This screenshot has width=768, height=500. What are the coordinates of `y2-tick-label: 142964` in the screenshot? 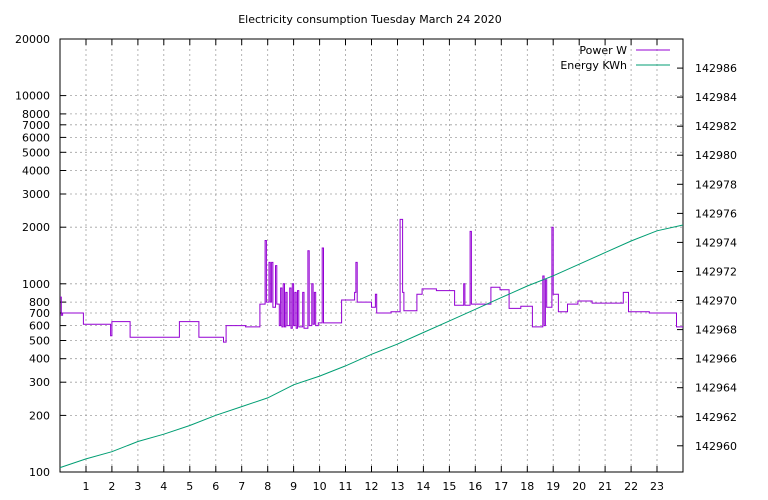 It's located at (716, 388).